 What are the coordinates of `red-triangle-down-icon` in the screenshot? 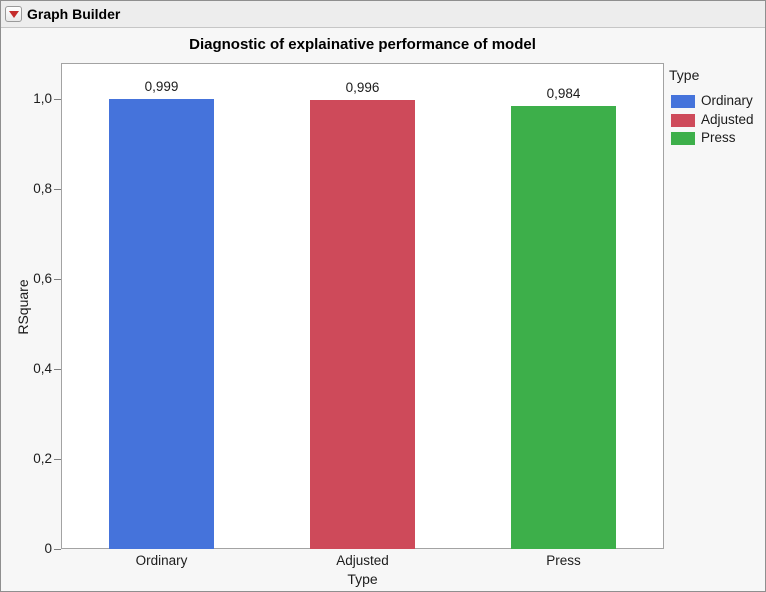 It's located at (13, 14).